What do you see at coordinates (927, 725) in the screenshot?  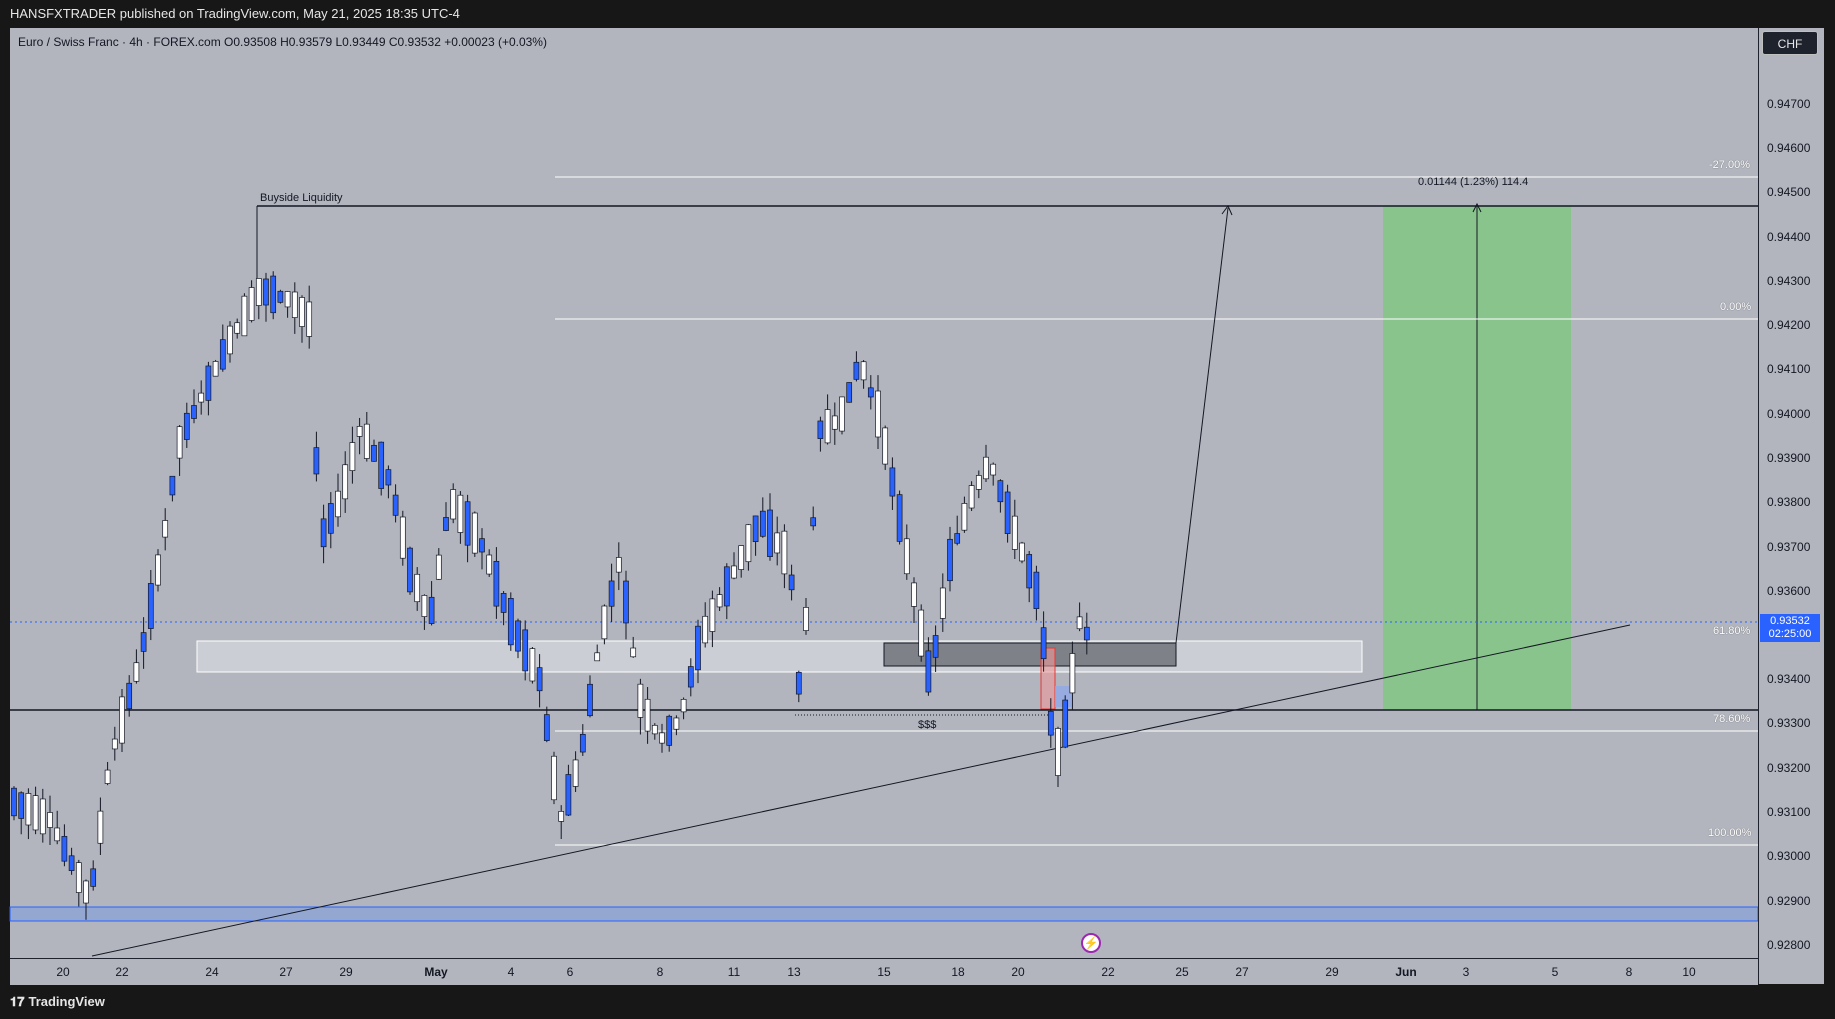 I see `sss-label: $$$` at bounding box center [927, 725].